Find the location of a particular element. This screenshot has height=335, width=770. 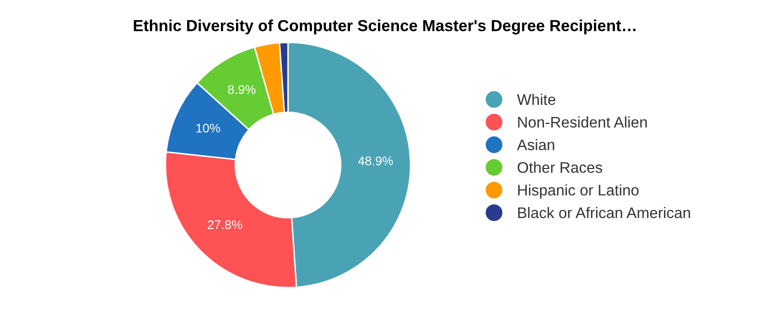

legend-label: Hispanic or Latino is located at coordinates (578, 191).